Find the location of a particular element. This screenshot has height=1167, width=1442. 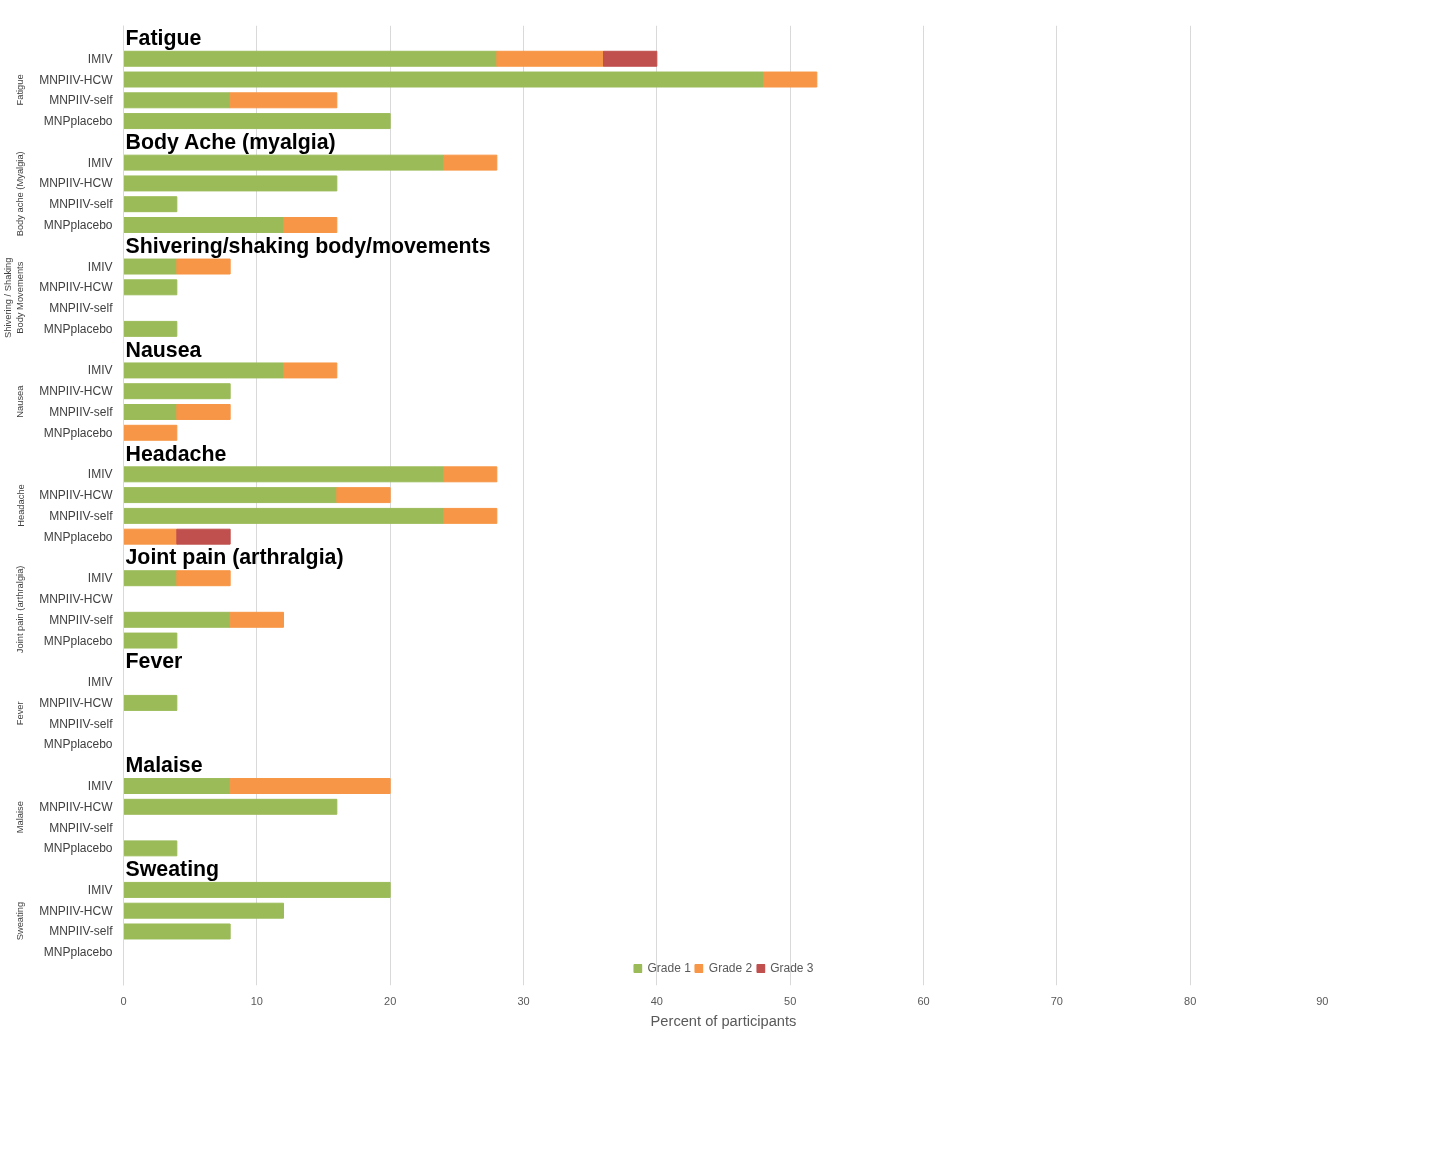

text: Fatigue is located at coordinates (20, 90).